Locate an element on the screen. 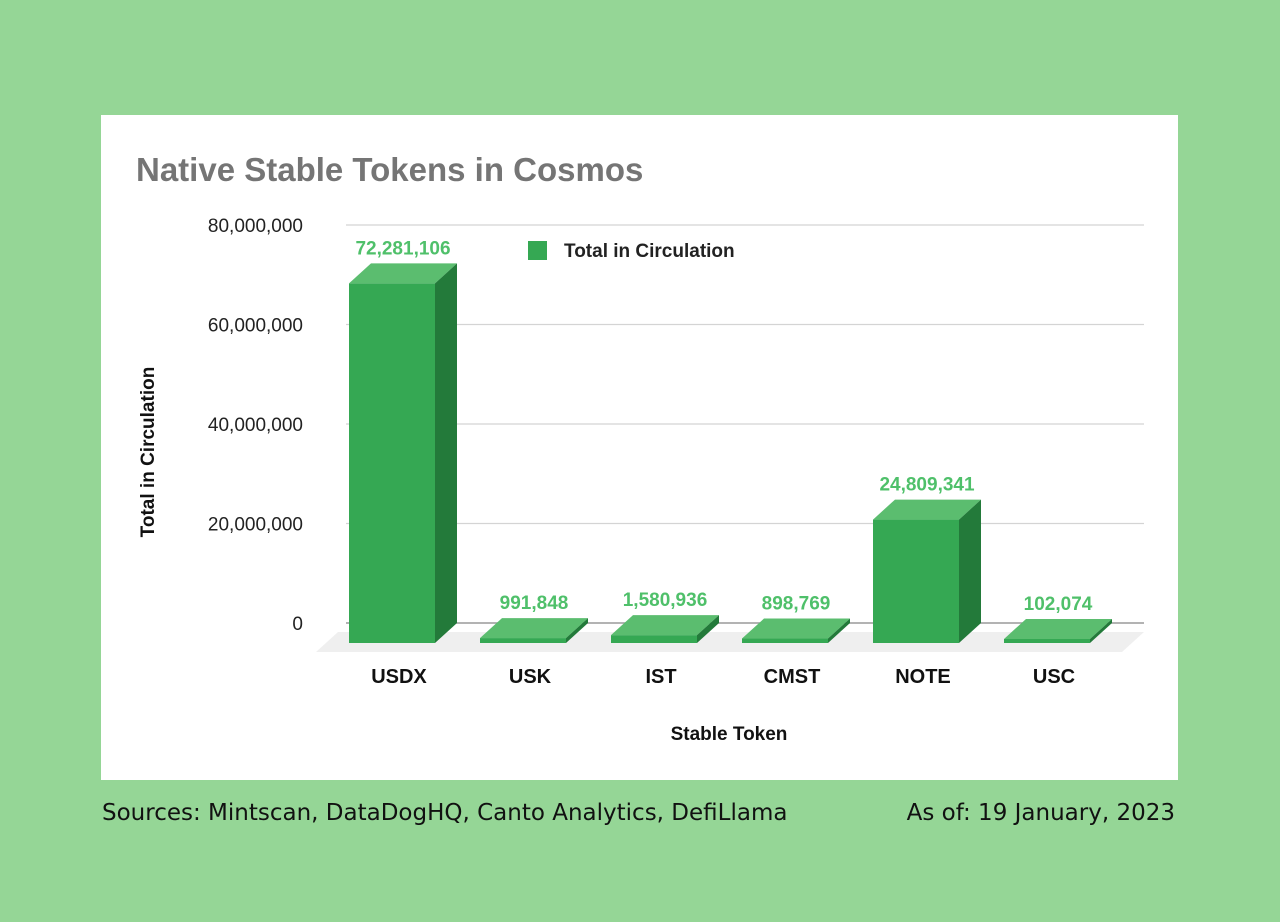 The image size is (1280, 922). data-label: 991,848 is located at coordinates (534, 603).